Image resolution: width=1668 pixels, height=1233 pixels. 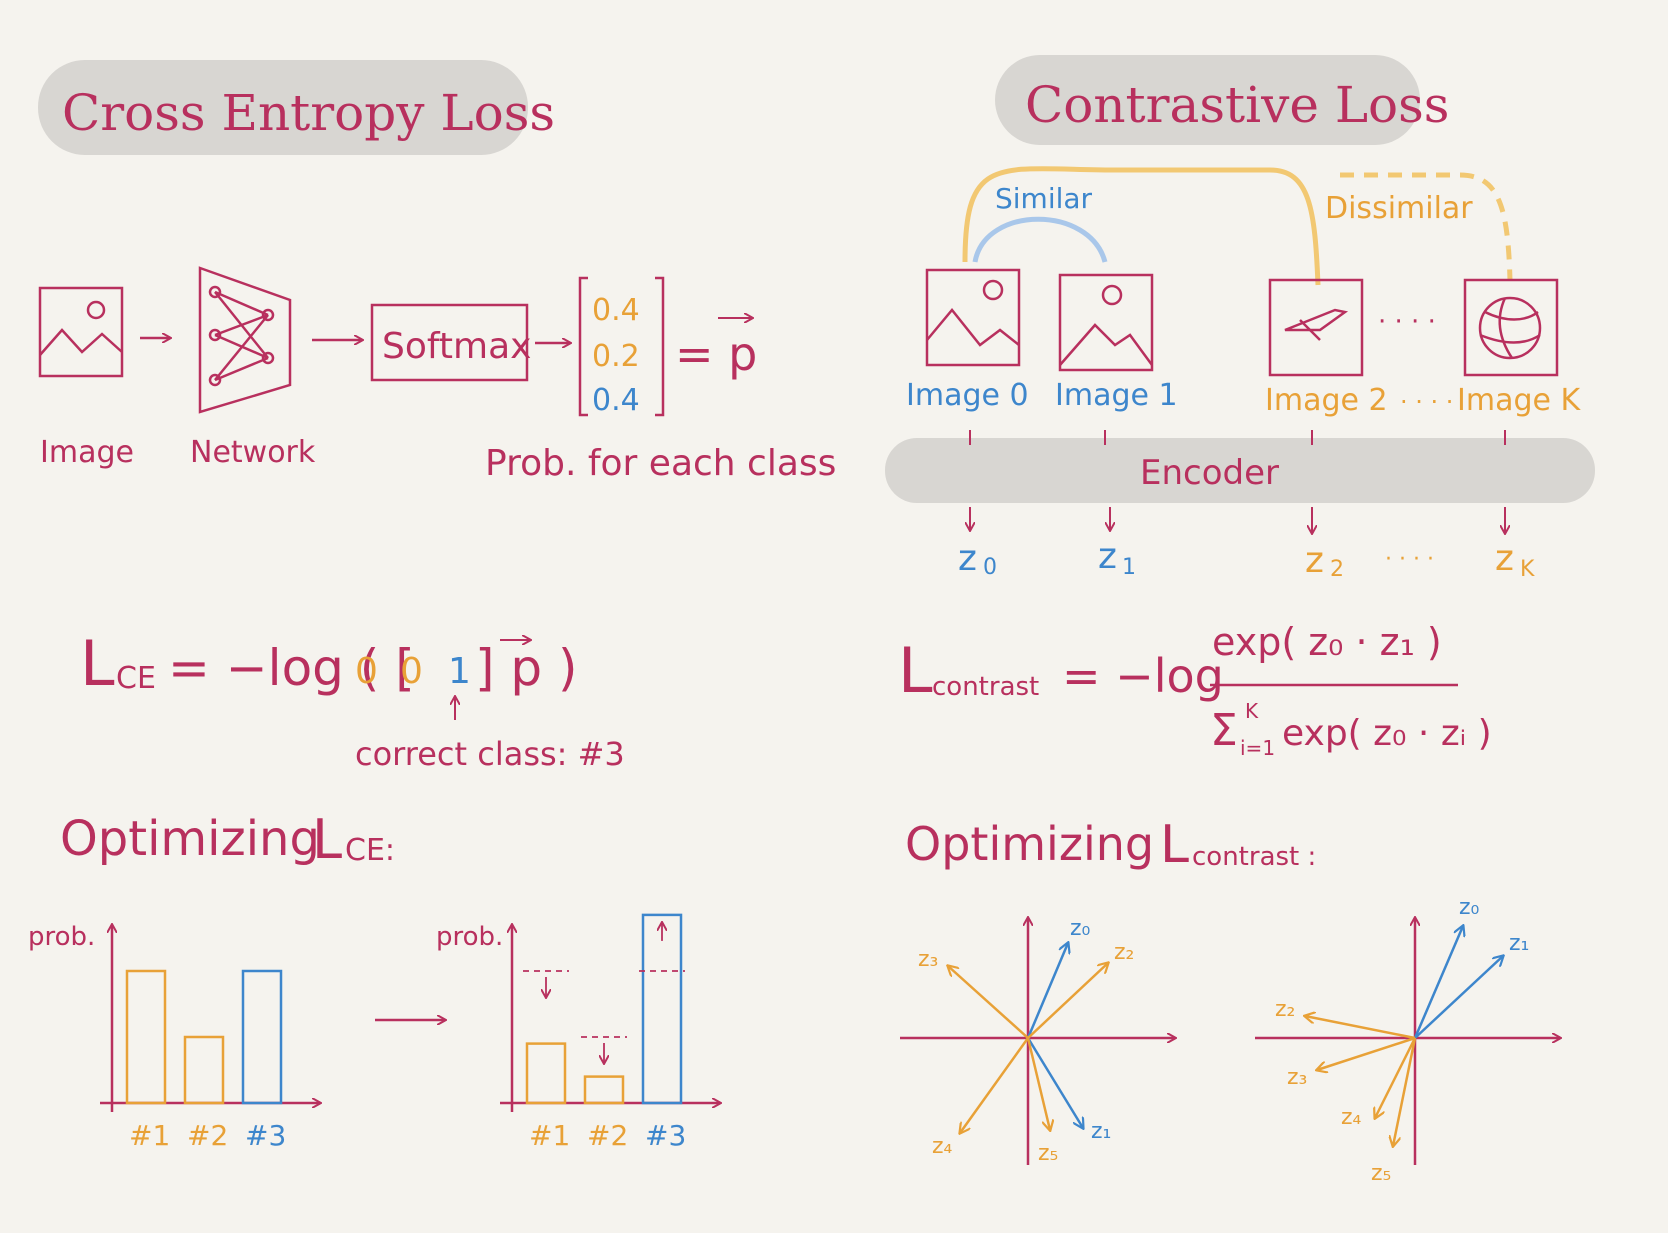 What do you see at coordinates (1426, 402) in the screenshot?
I see `label-ellipsis: · · · ·` at bounding box center [1426, 402].